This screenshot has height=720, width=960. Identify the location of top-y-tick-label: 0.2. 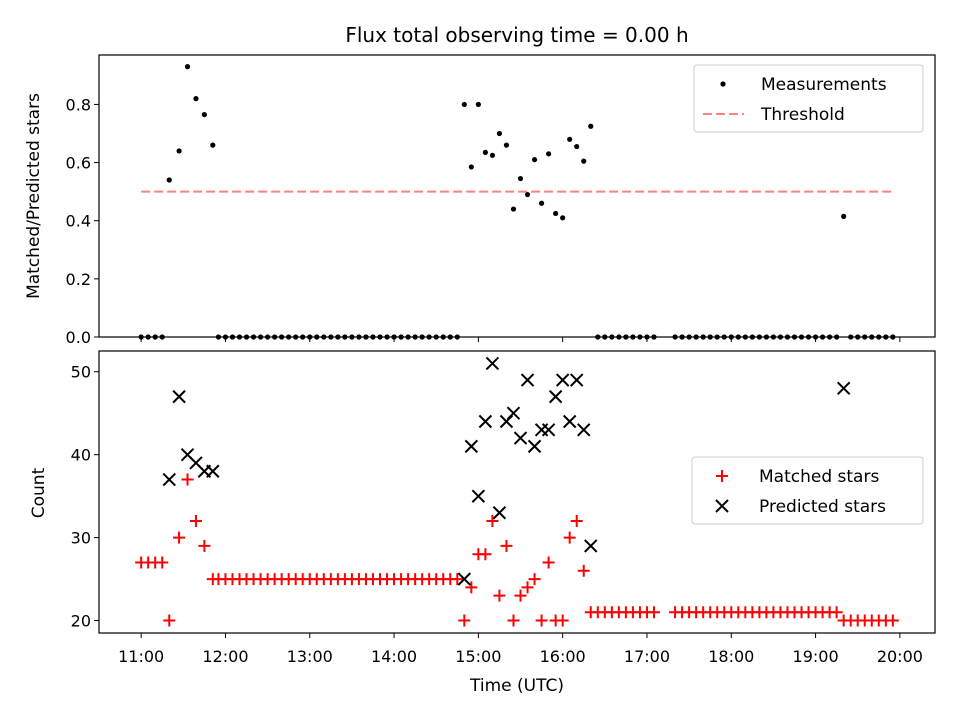
(78, 279).